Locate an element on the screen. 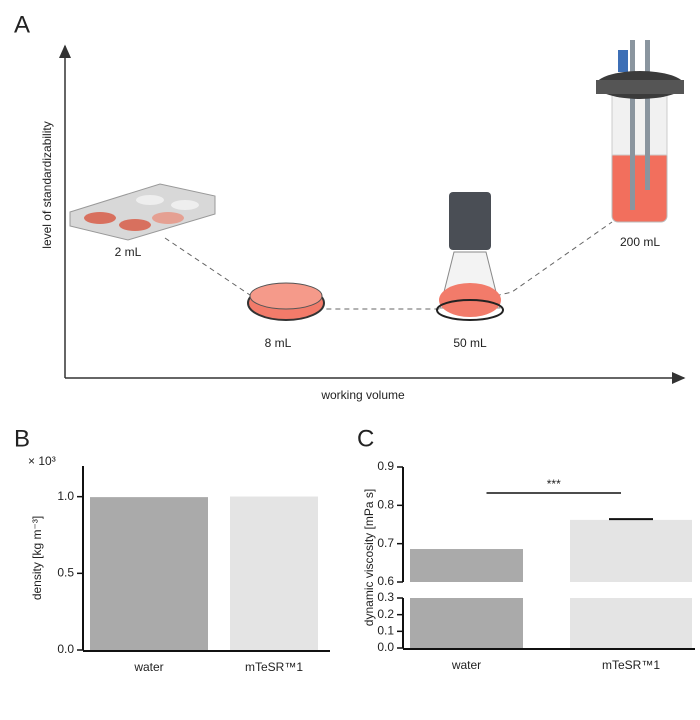 The width and height of the screenshot is (700, 720). bioreactor is located at coordinates (640, 131).